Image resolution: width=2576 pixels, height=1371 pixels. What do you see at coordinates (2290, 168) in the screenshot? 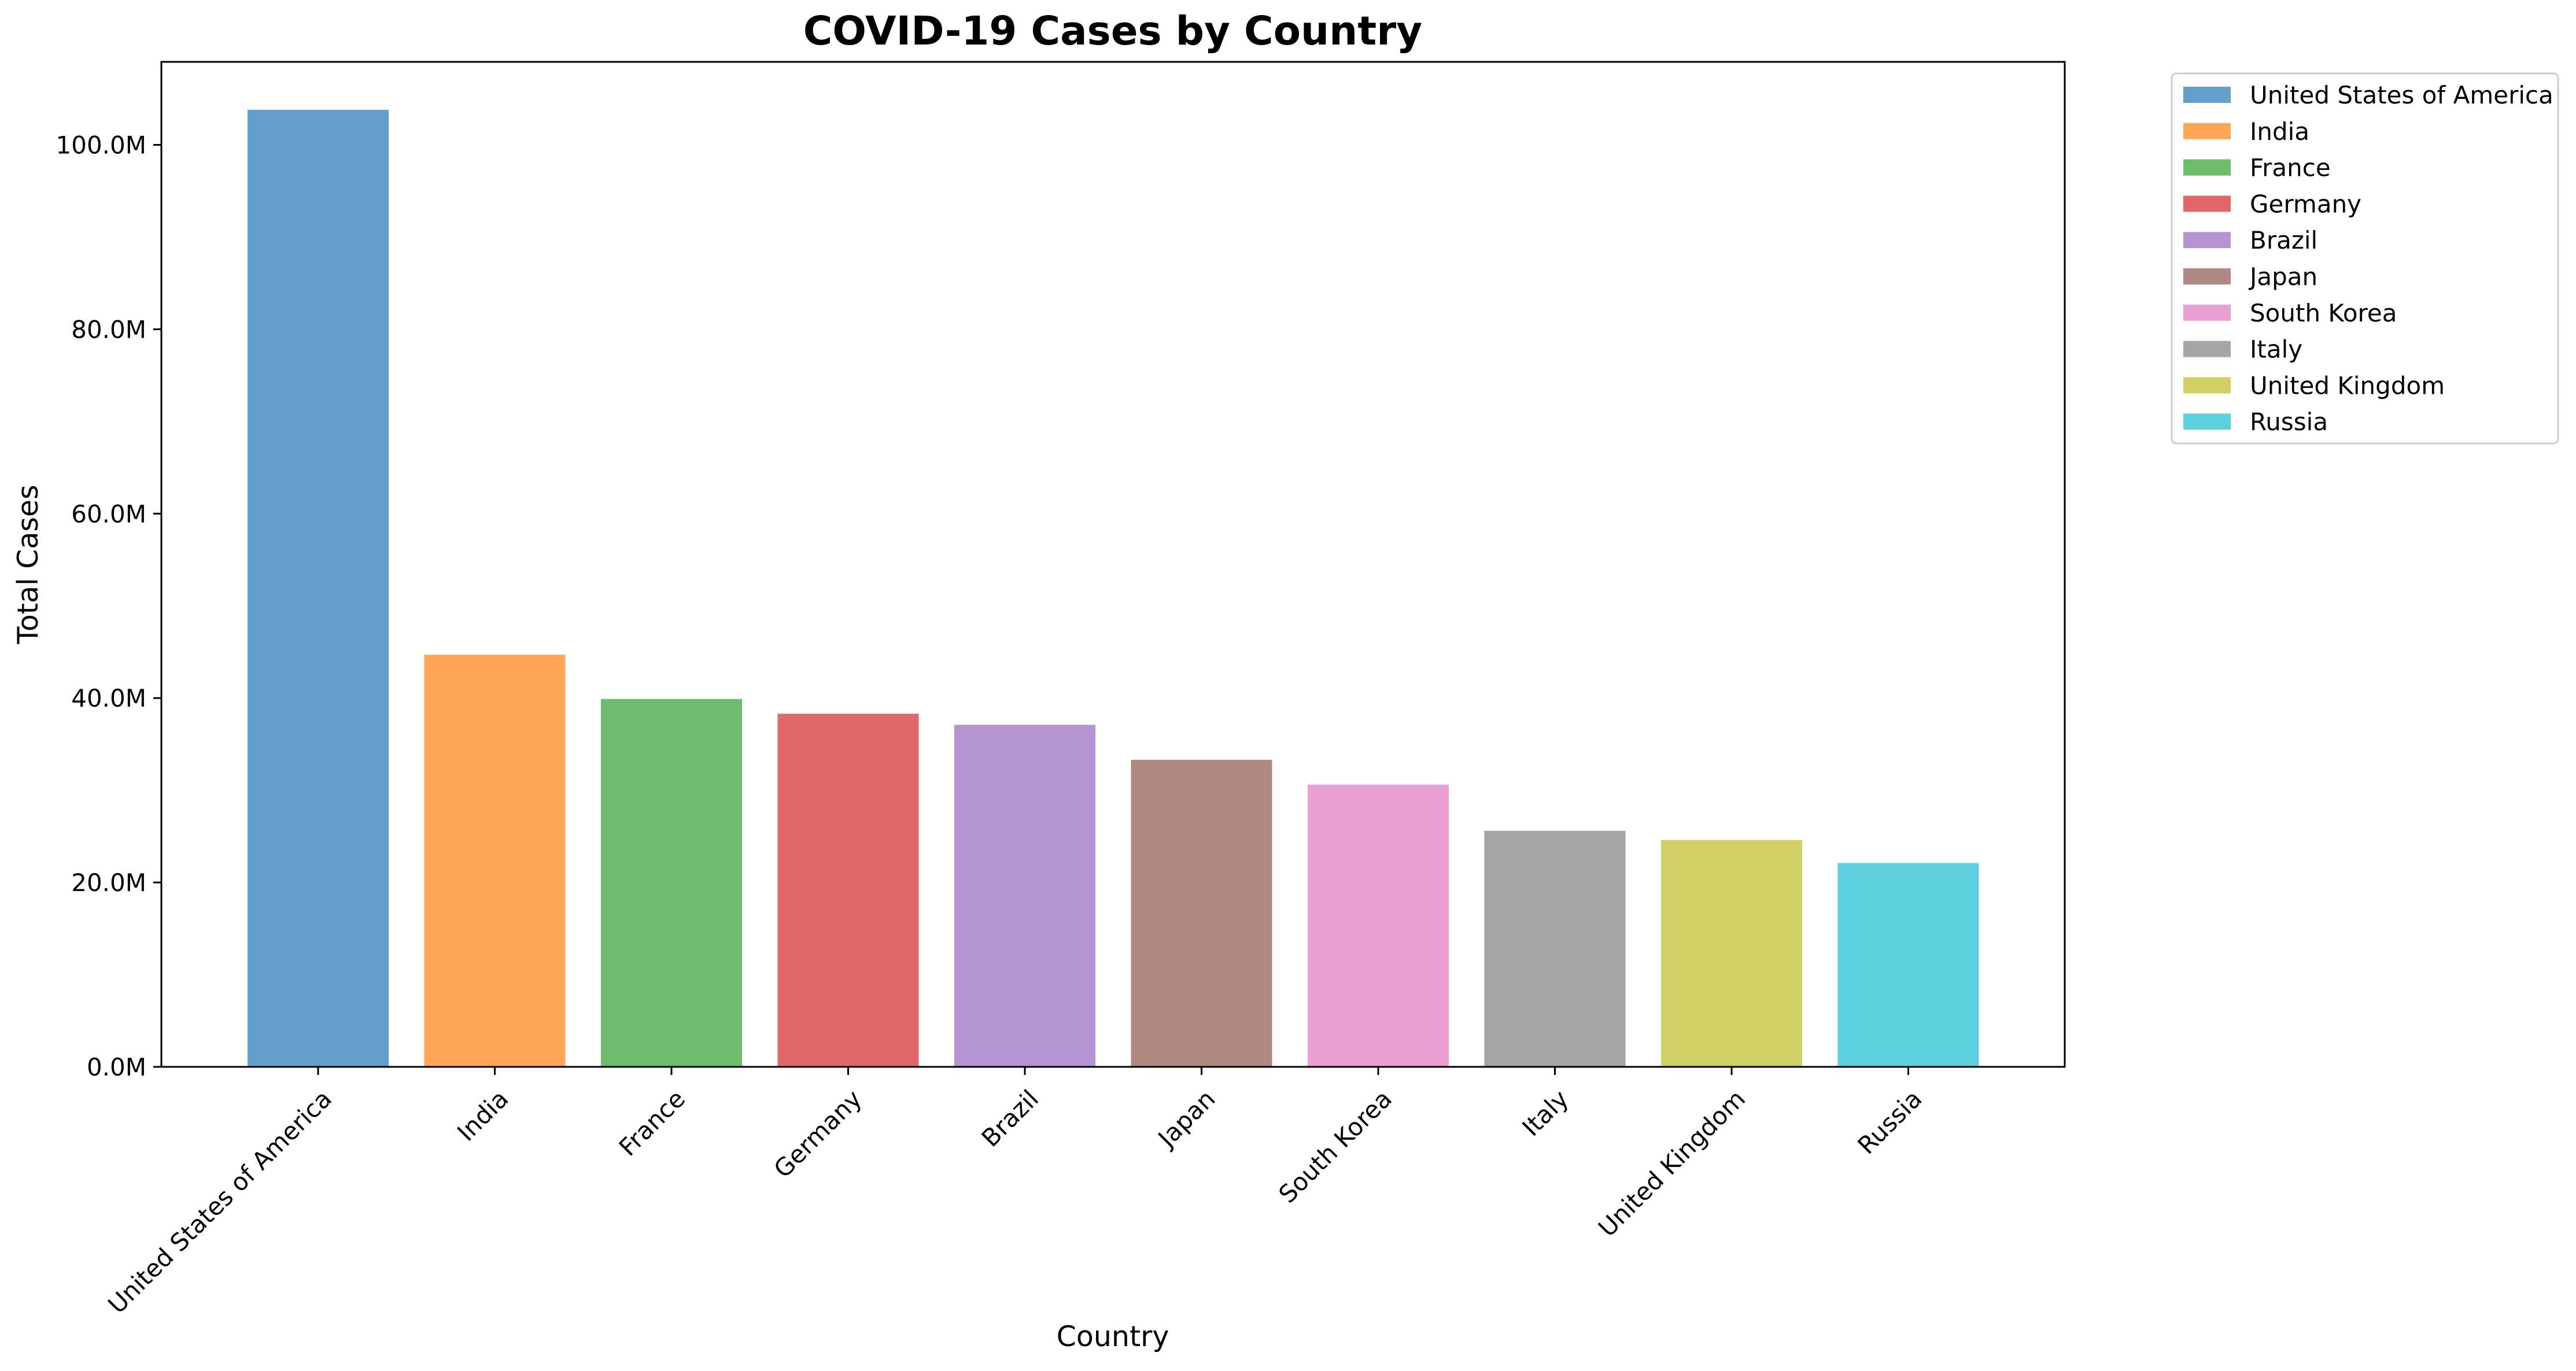
I see `legend-label-2: France` at bounding box center [2290, 168].